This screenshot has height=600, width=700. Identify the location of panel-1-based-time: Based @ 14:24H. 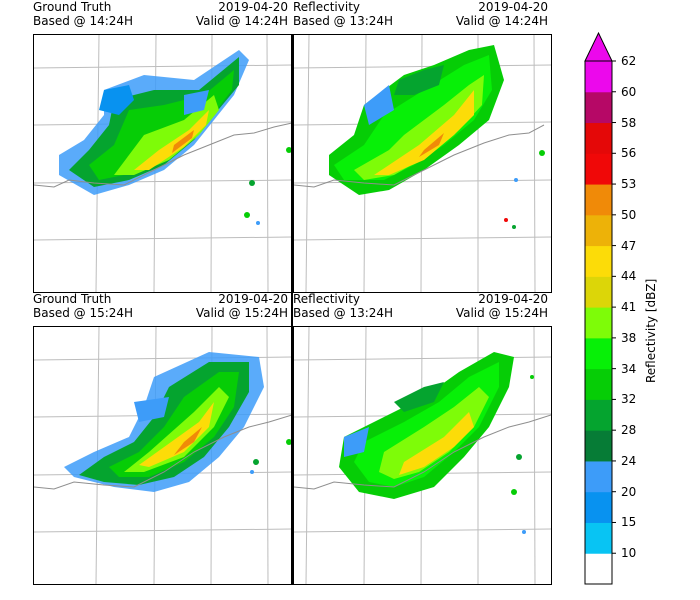
(83, 21).